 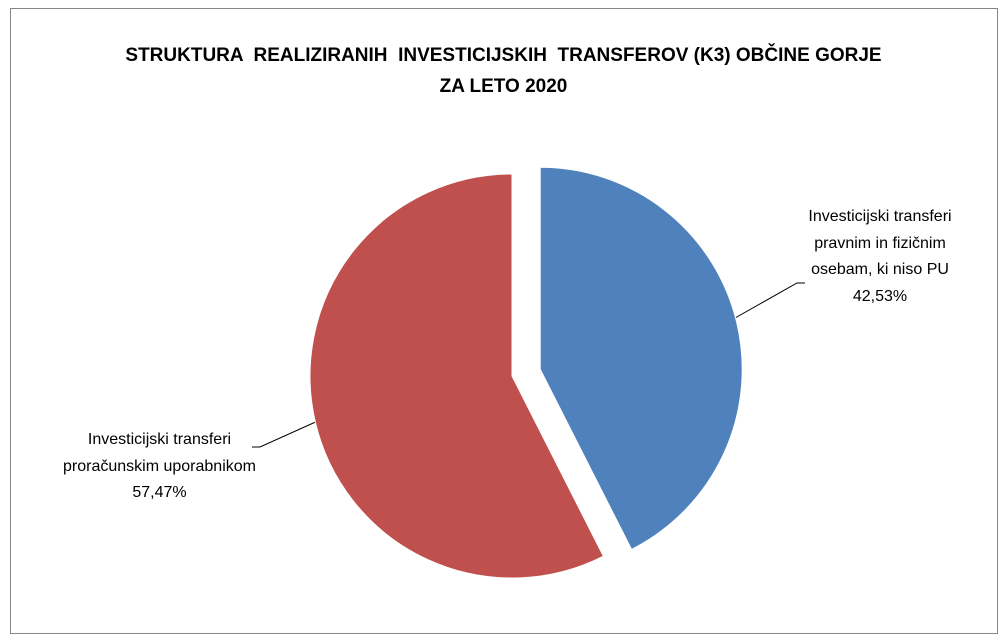 I want to click on value-label: 42,53%, so click(x=880, y=296).